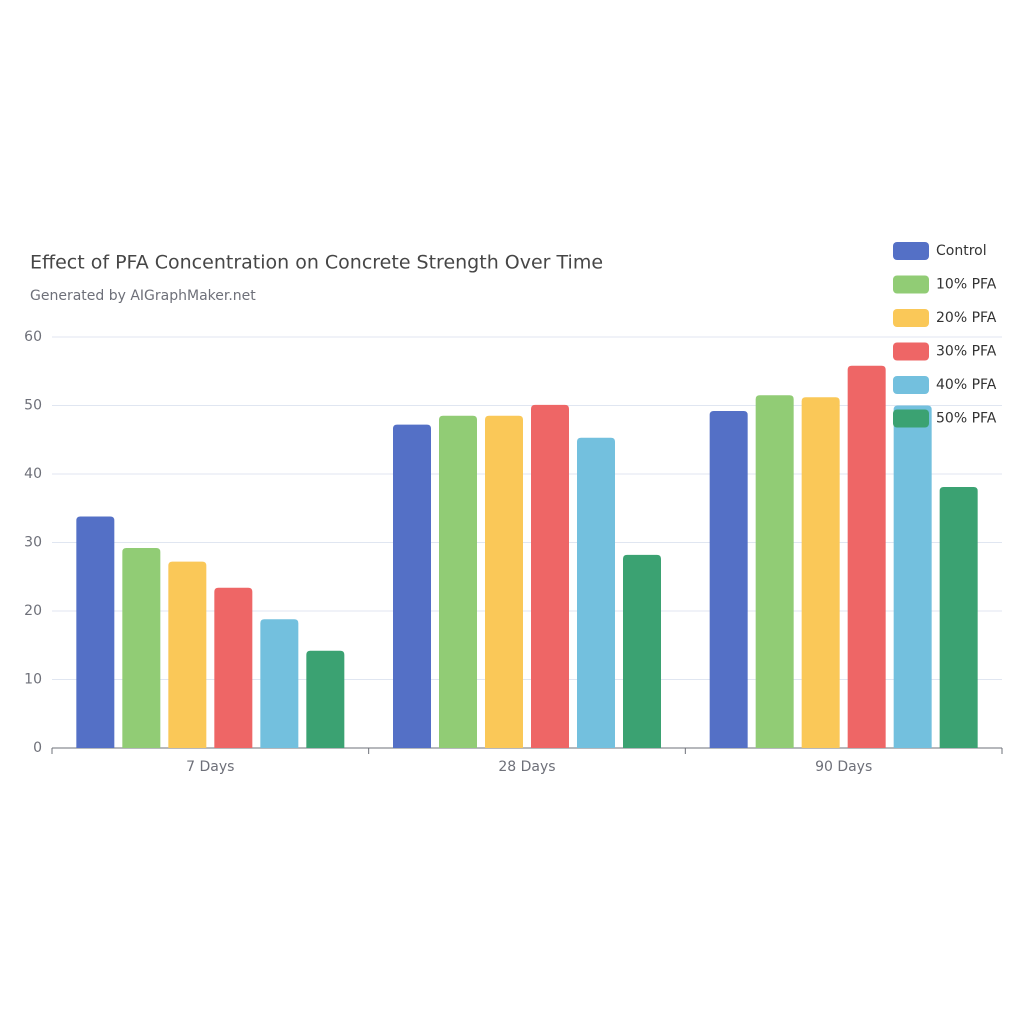 This screenshot has height=1024, width=1024. Describe the element at coordinates (33, 406) in the screenshot. I see `y-tick-label: 50` at that location.